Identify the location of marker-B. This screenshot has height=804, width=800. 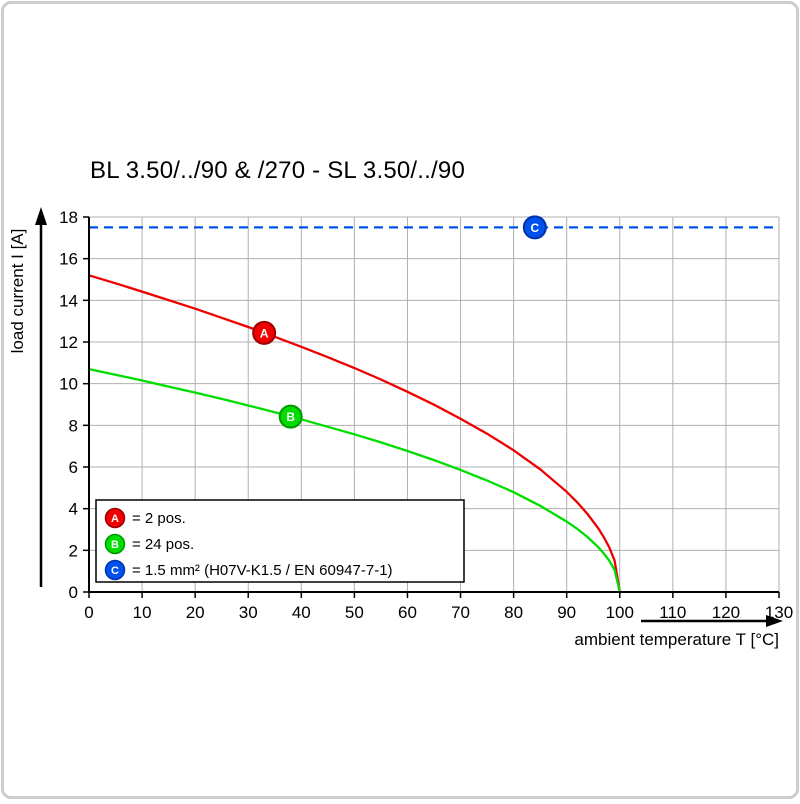
(290, 416).